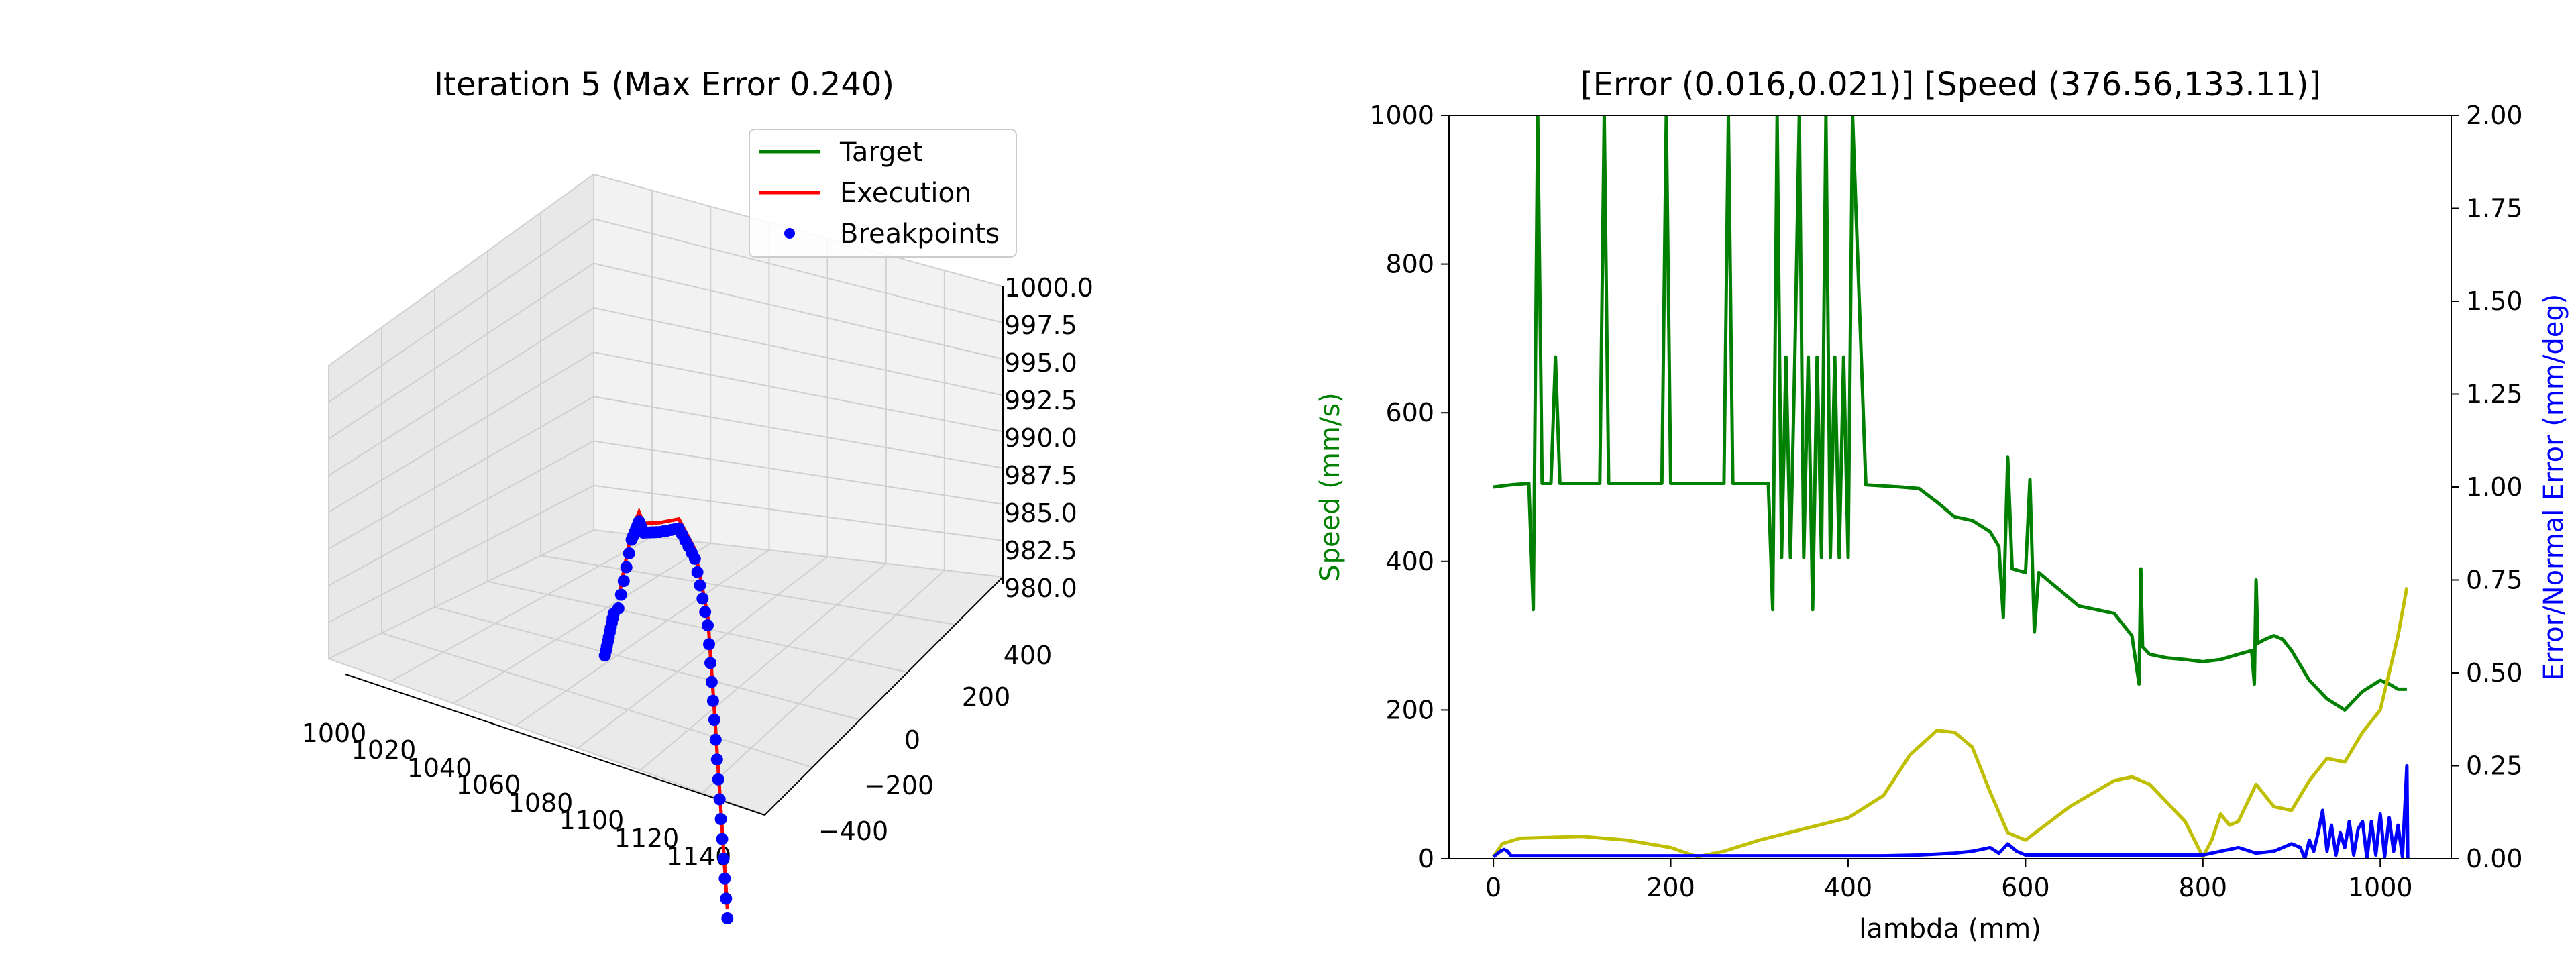 The image size is (2576, 966). Describe the element at coordinates (1950, 723) in the screenshot. I see `error-series` at that location.